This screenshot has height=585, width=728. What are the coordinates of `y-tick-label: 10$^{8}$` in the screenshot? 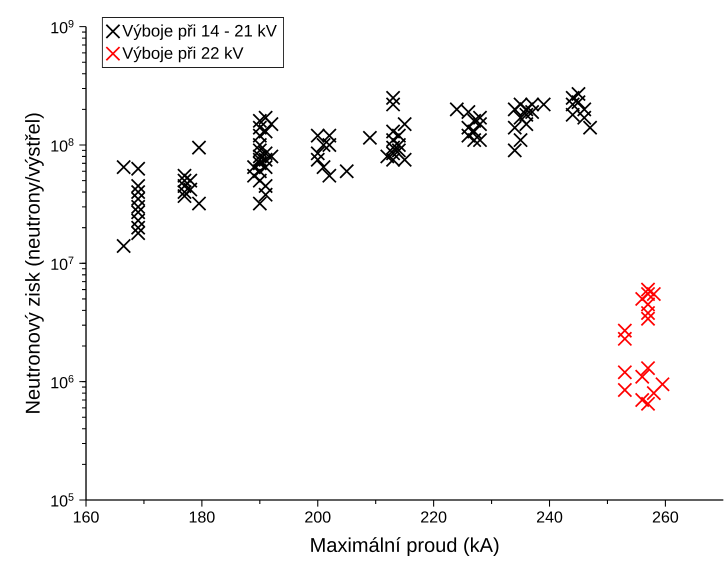 It's located at (62, 145).